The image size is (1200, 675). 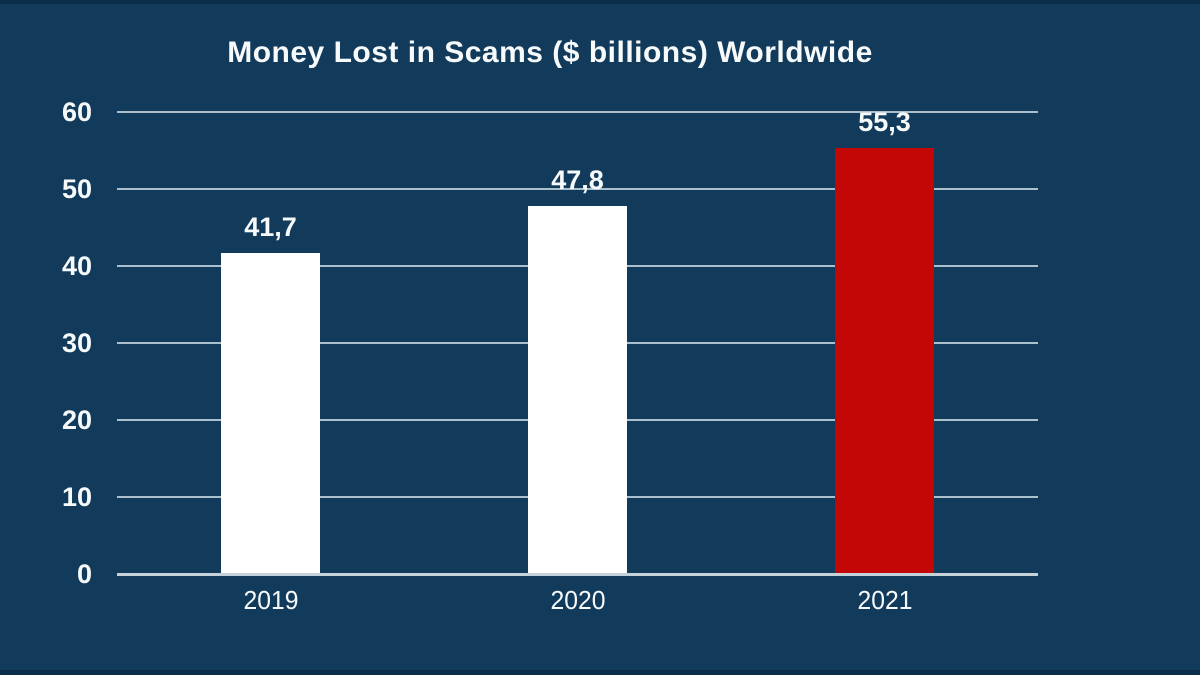 I want to click on bar-value-label-2019: 41,7, so click(x=270, y=226).